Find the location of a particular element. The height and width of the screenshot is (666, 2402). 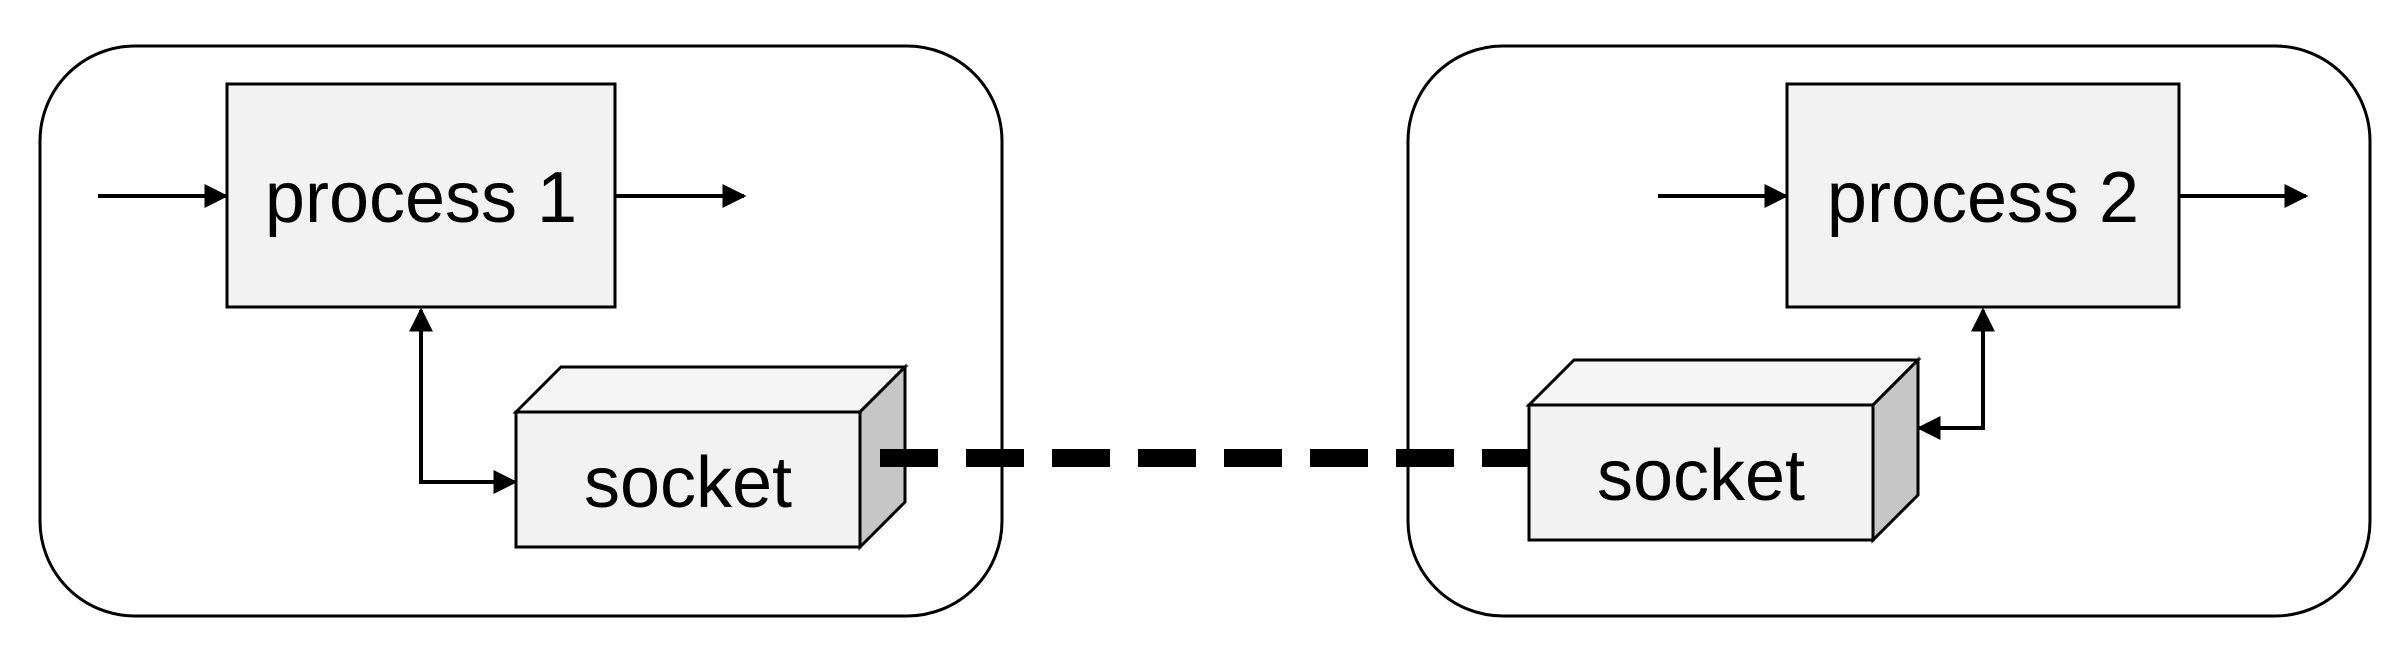

socket-2: socket is located at coordinates (1723, 450).